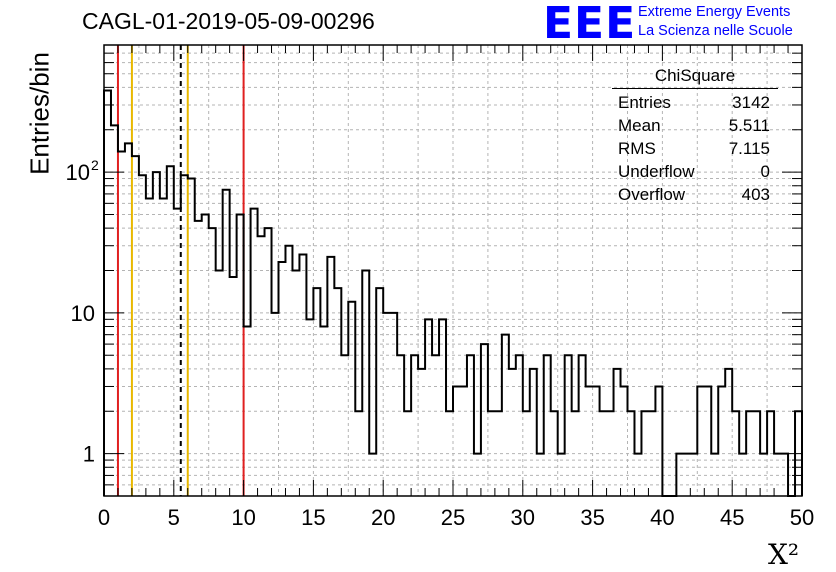  Describe the element at coordinates (784, 554) in the screenshot. I see `x-axis-label: X²` at that location.